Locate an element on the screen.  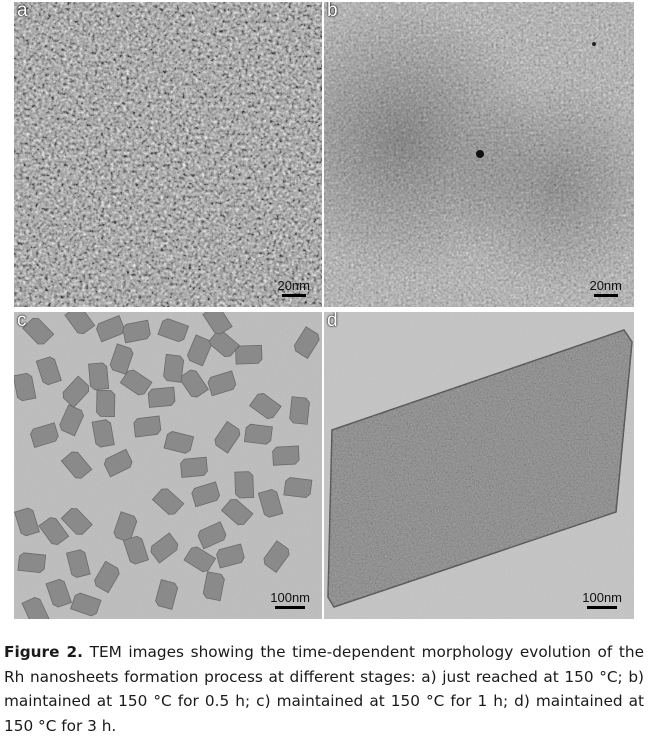
scale-bar-line-d is located at coordinates (602, 607).